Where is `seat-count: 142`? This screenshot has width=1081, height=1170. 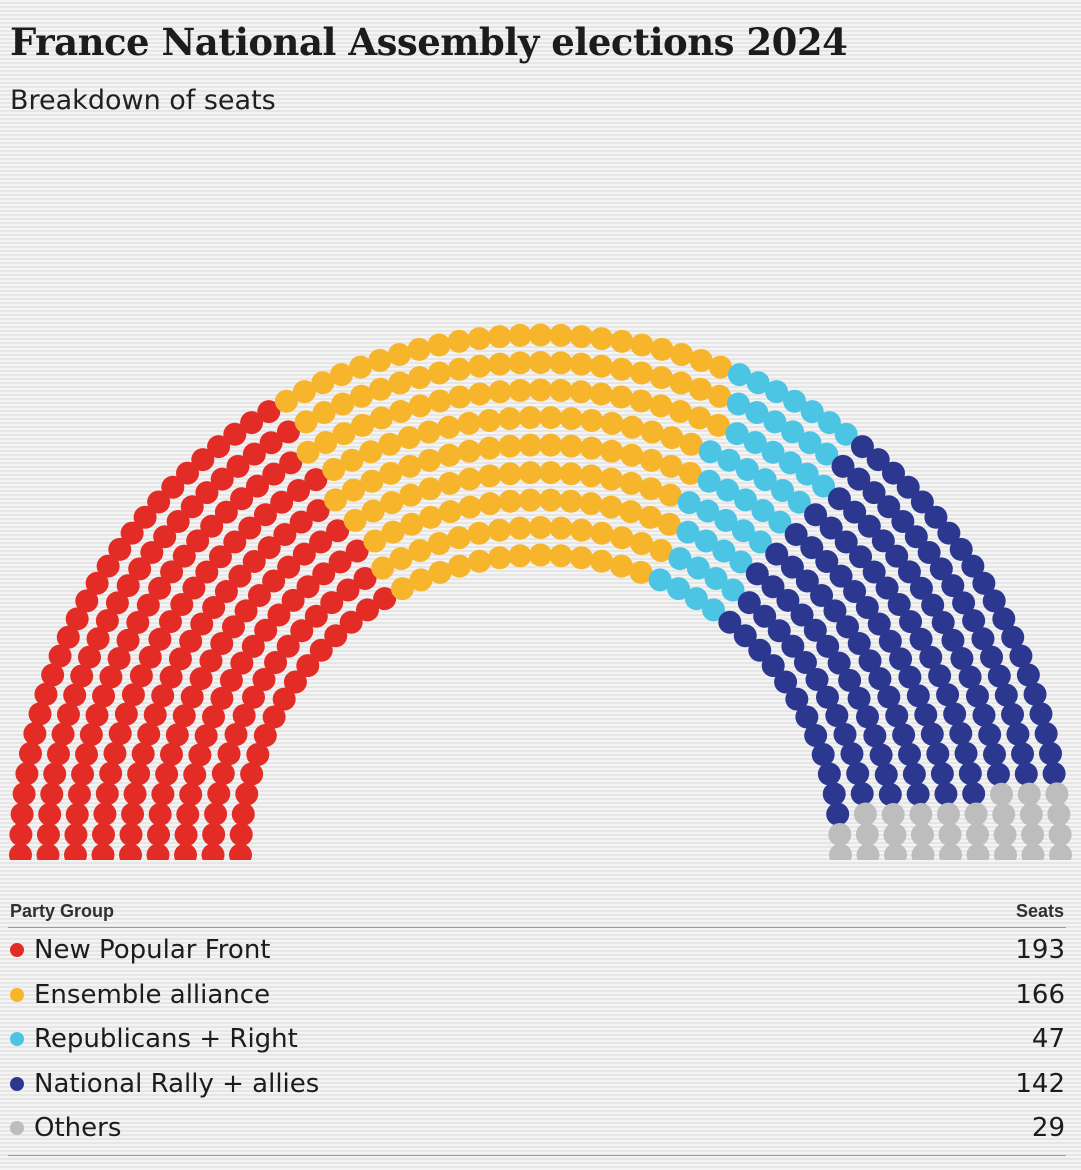 seat-count: 142 is located at coordinates (1040, 1083).